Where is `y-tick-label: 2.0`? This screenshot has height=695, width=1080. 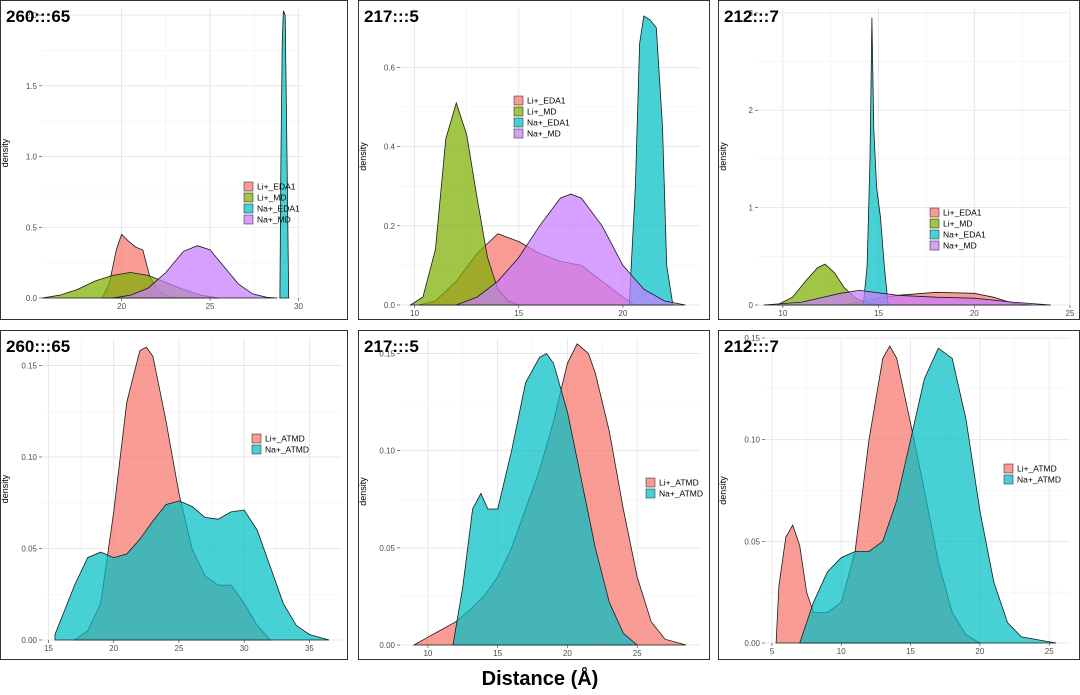
y-tick-label: 2.0 is located at coordinates (32, 15).